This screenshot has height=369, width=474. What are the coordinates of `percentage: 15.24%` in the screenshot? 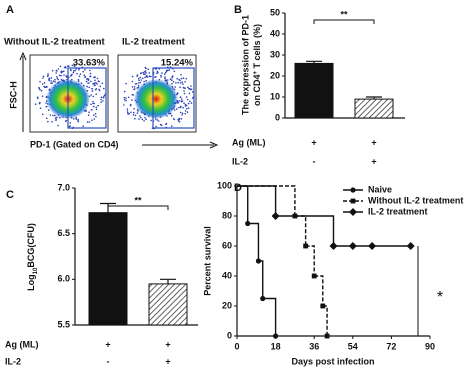 It's located at (177, 63).